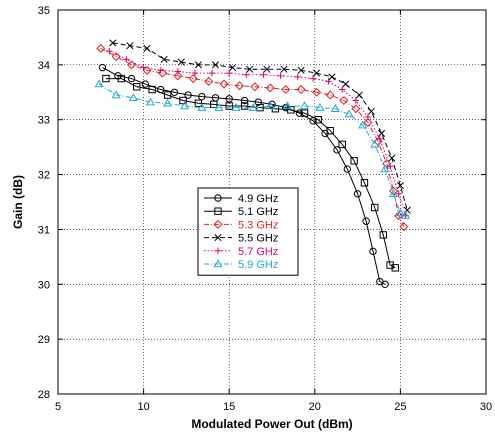 The image size is (495, 442). I want to click on y-tick-label: 35, so click(44, 11).